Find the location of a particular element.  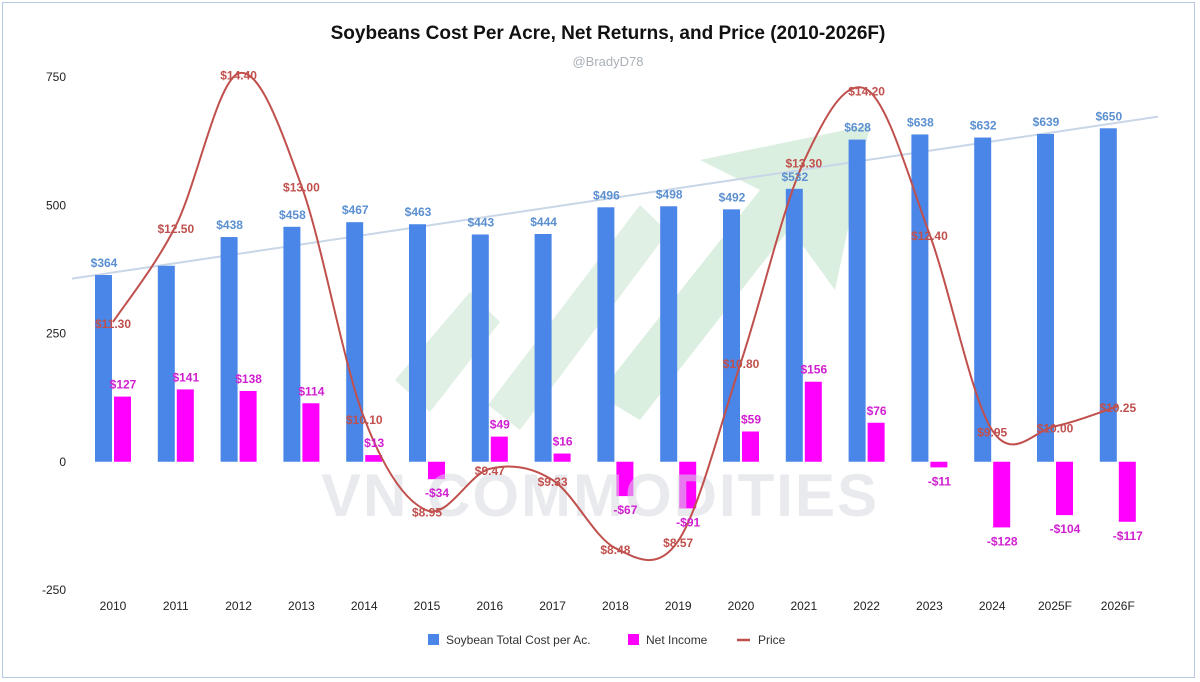

cost-data-label: $492 is located at coordinates (732, 197).